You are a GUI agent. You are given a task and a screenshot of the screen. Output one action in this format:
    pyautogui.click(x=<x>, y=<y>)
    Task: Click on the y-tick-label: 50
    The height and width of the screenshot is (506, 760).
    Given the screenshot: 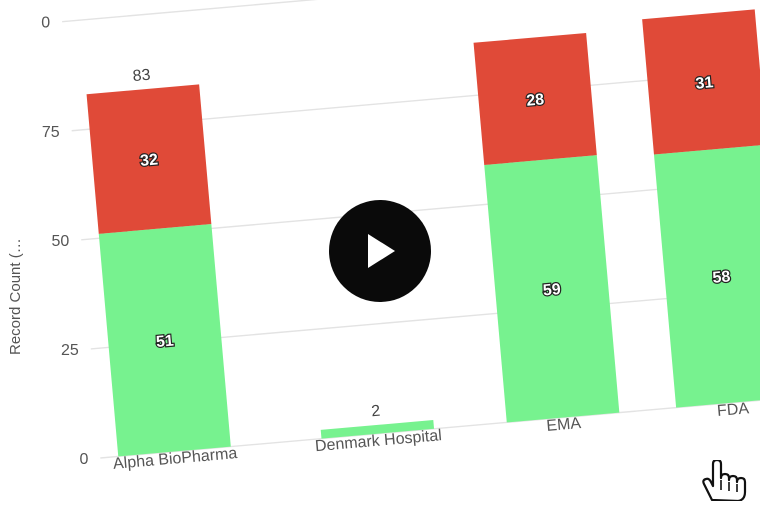 What is the action you would take?
    pyautogui.click(x=60, y=241)
    